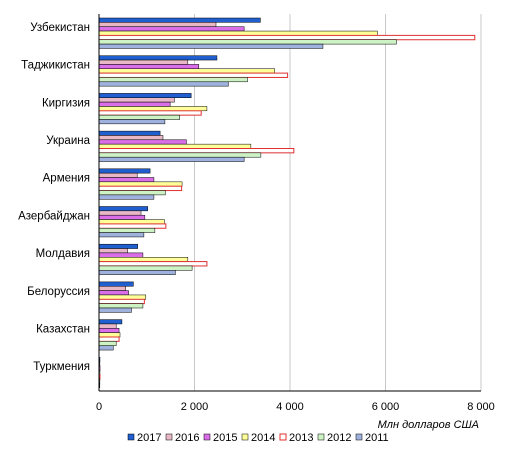 The height and width of the screenshot is (457, 513). What do you see at coordinates (55, 66) in the screenshot?
I see `category-label: Таджикистан` at bounding box center [55, 66].